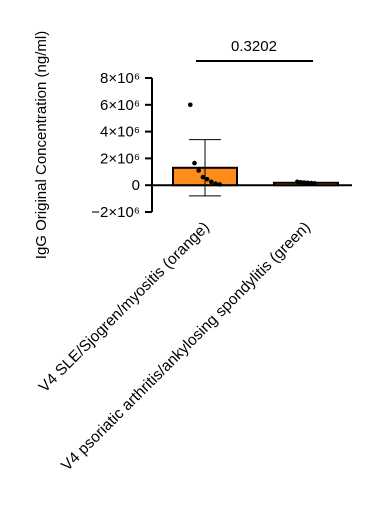 This screenshot has height=514, width=367. I want to click on y-tick-label: 2×10⁶, so click(120, 158).